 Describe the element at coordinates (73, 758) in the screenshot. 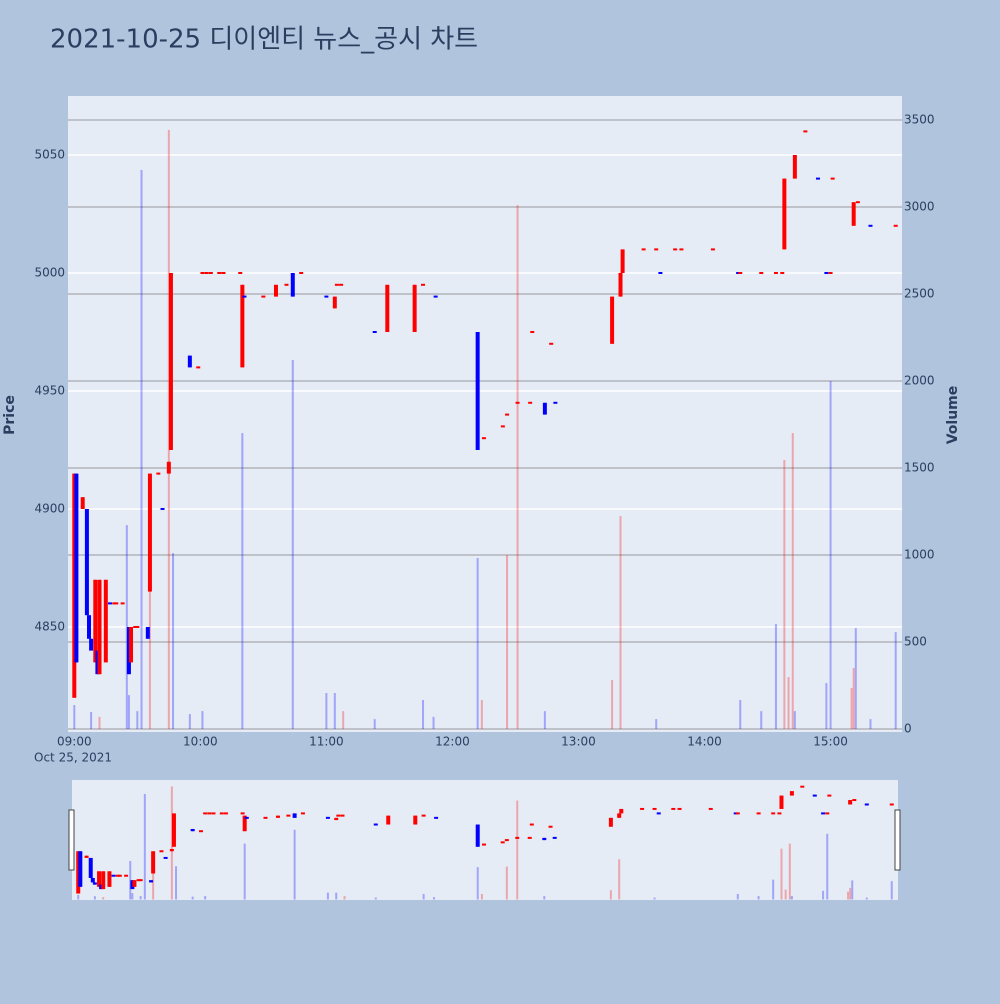

I see `x-axis-date: Oct 25, 2021` at that location.